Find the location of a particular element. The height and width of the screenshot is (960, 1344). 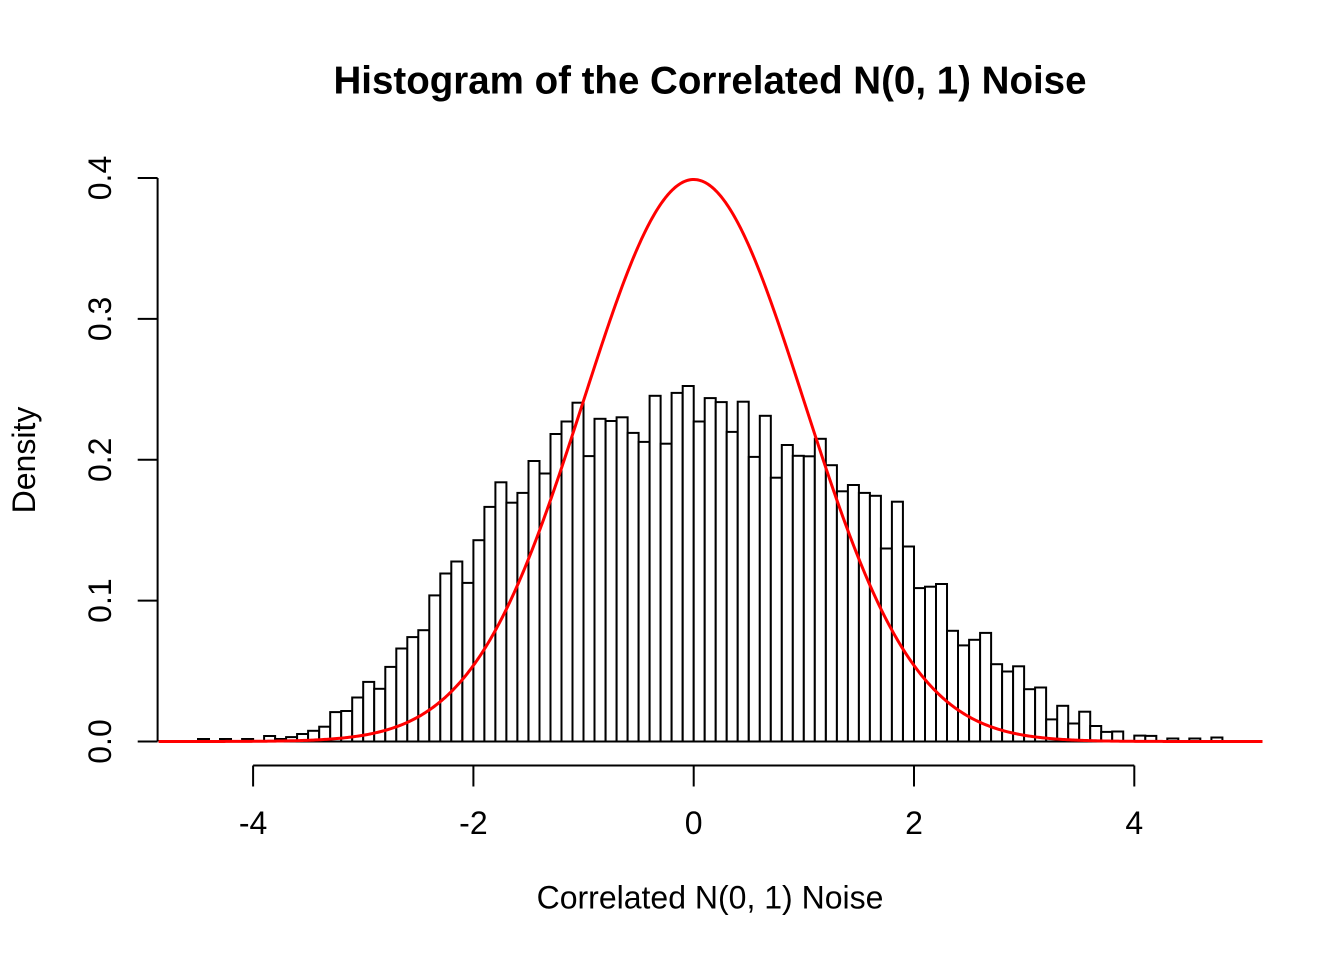

svg-text: 0.4 is located at coordinates (100, 178).